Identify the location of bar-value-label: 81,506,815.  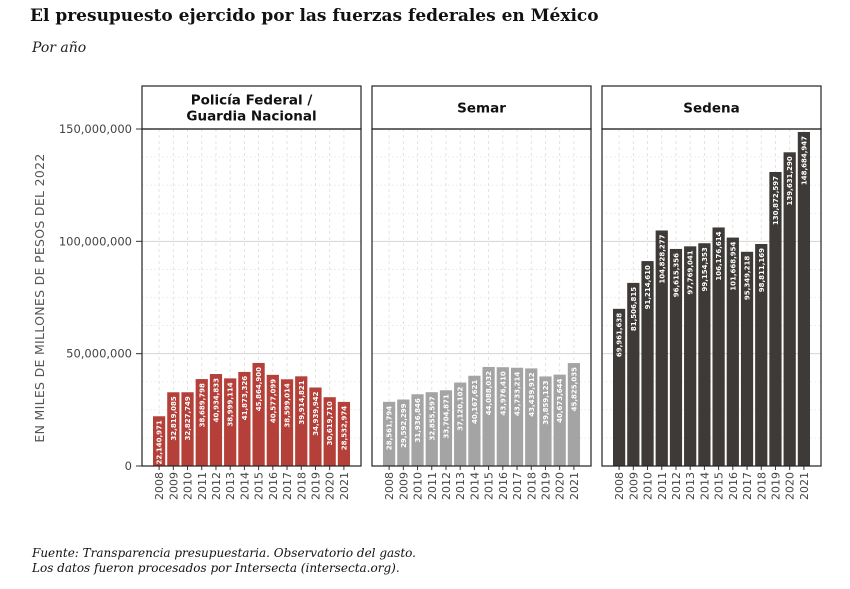
(634, 309).